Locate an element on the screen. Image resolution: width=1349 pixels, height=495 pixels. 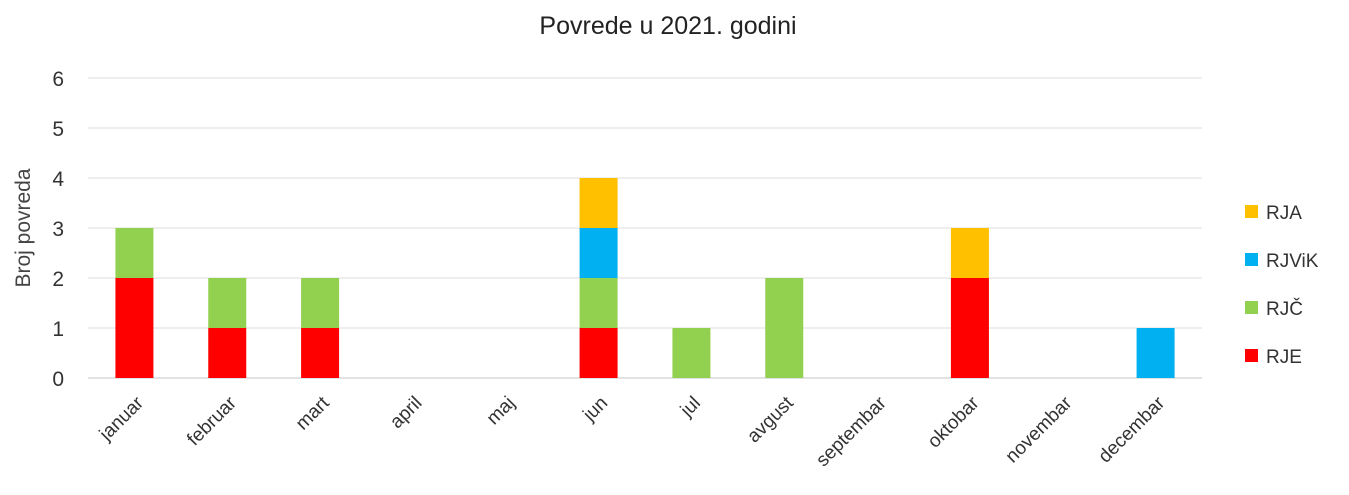
x-tick-label: maj is located at coordinates (501, 411).